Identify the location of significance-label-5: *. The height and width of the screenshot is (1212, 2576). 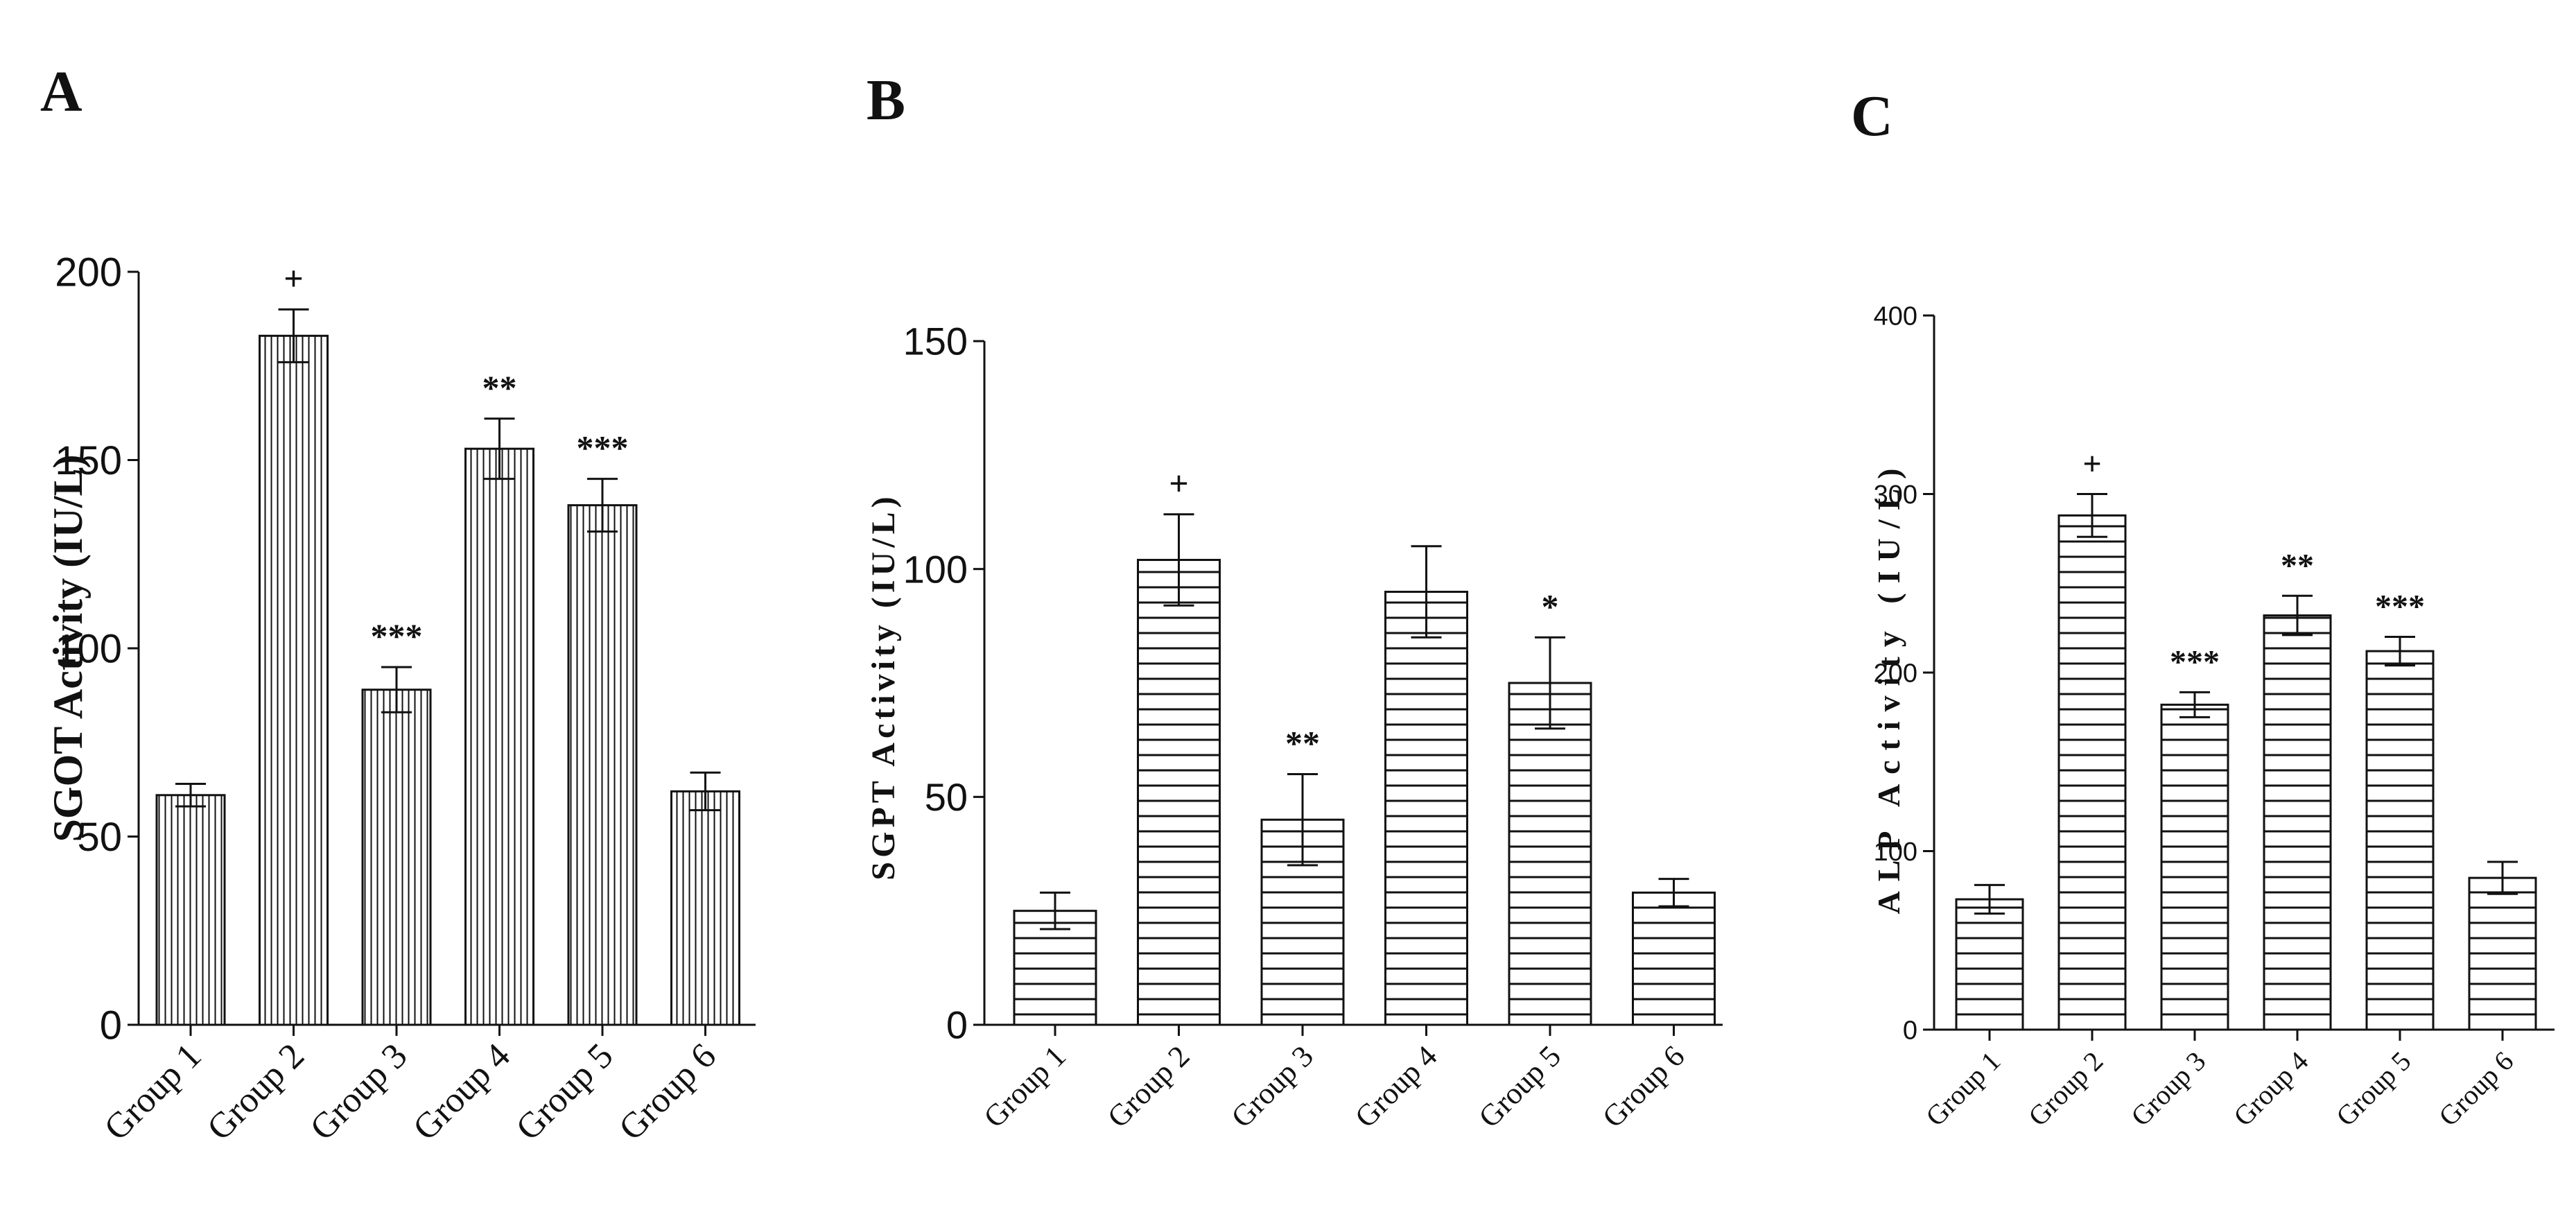
(1550, 606).